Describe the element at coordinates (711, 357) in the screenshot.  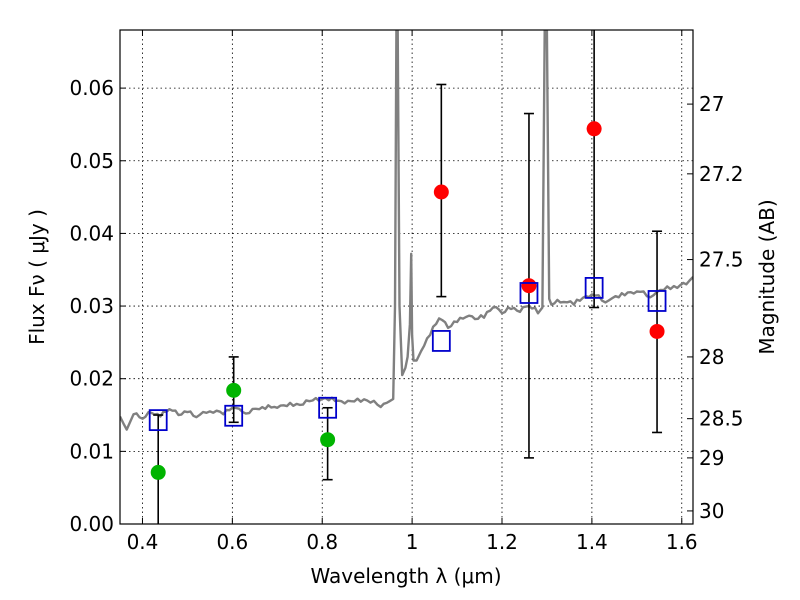
I see `y2-tick-label: 28` at that location.